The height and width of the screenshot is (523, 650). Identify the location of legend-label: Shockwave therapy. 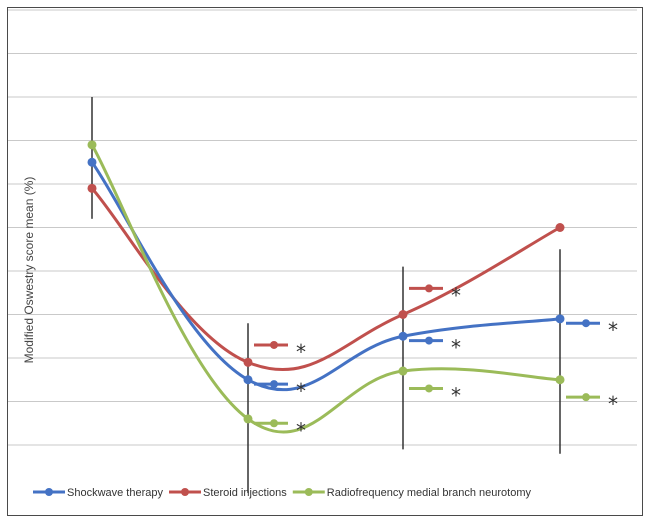
(115, 493).